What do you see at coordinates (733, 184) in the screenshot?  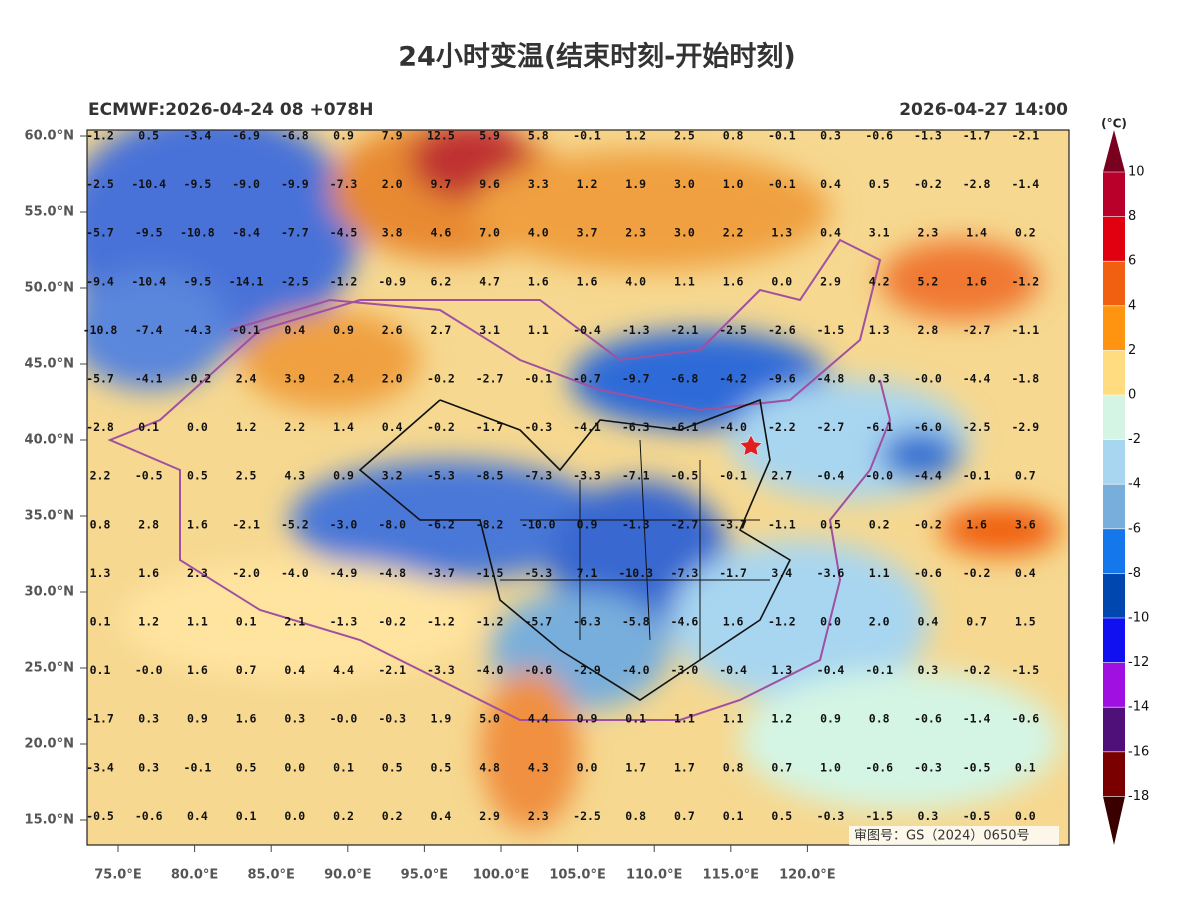 I see `grid-value: 1.0` at bounding box center [733, 184].